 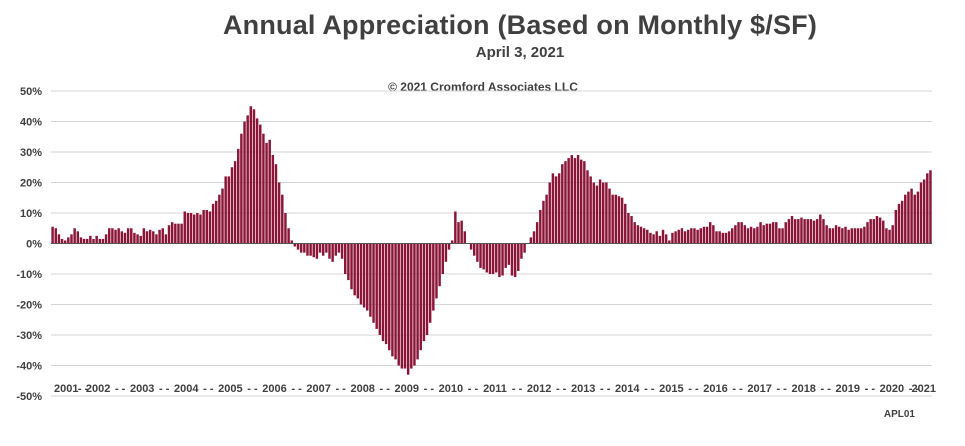 I want to click on x-tick-label: 2005, so click(x=230, y=389).